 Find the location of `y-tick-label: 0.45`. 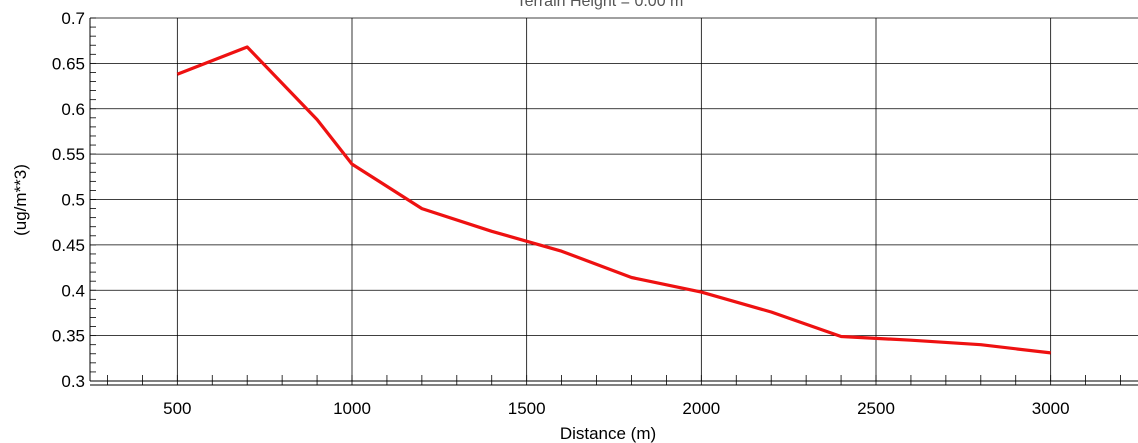

y-tick-label: 0.45 is located at coordinates (68, 245).